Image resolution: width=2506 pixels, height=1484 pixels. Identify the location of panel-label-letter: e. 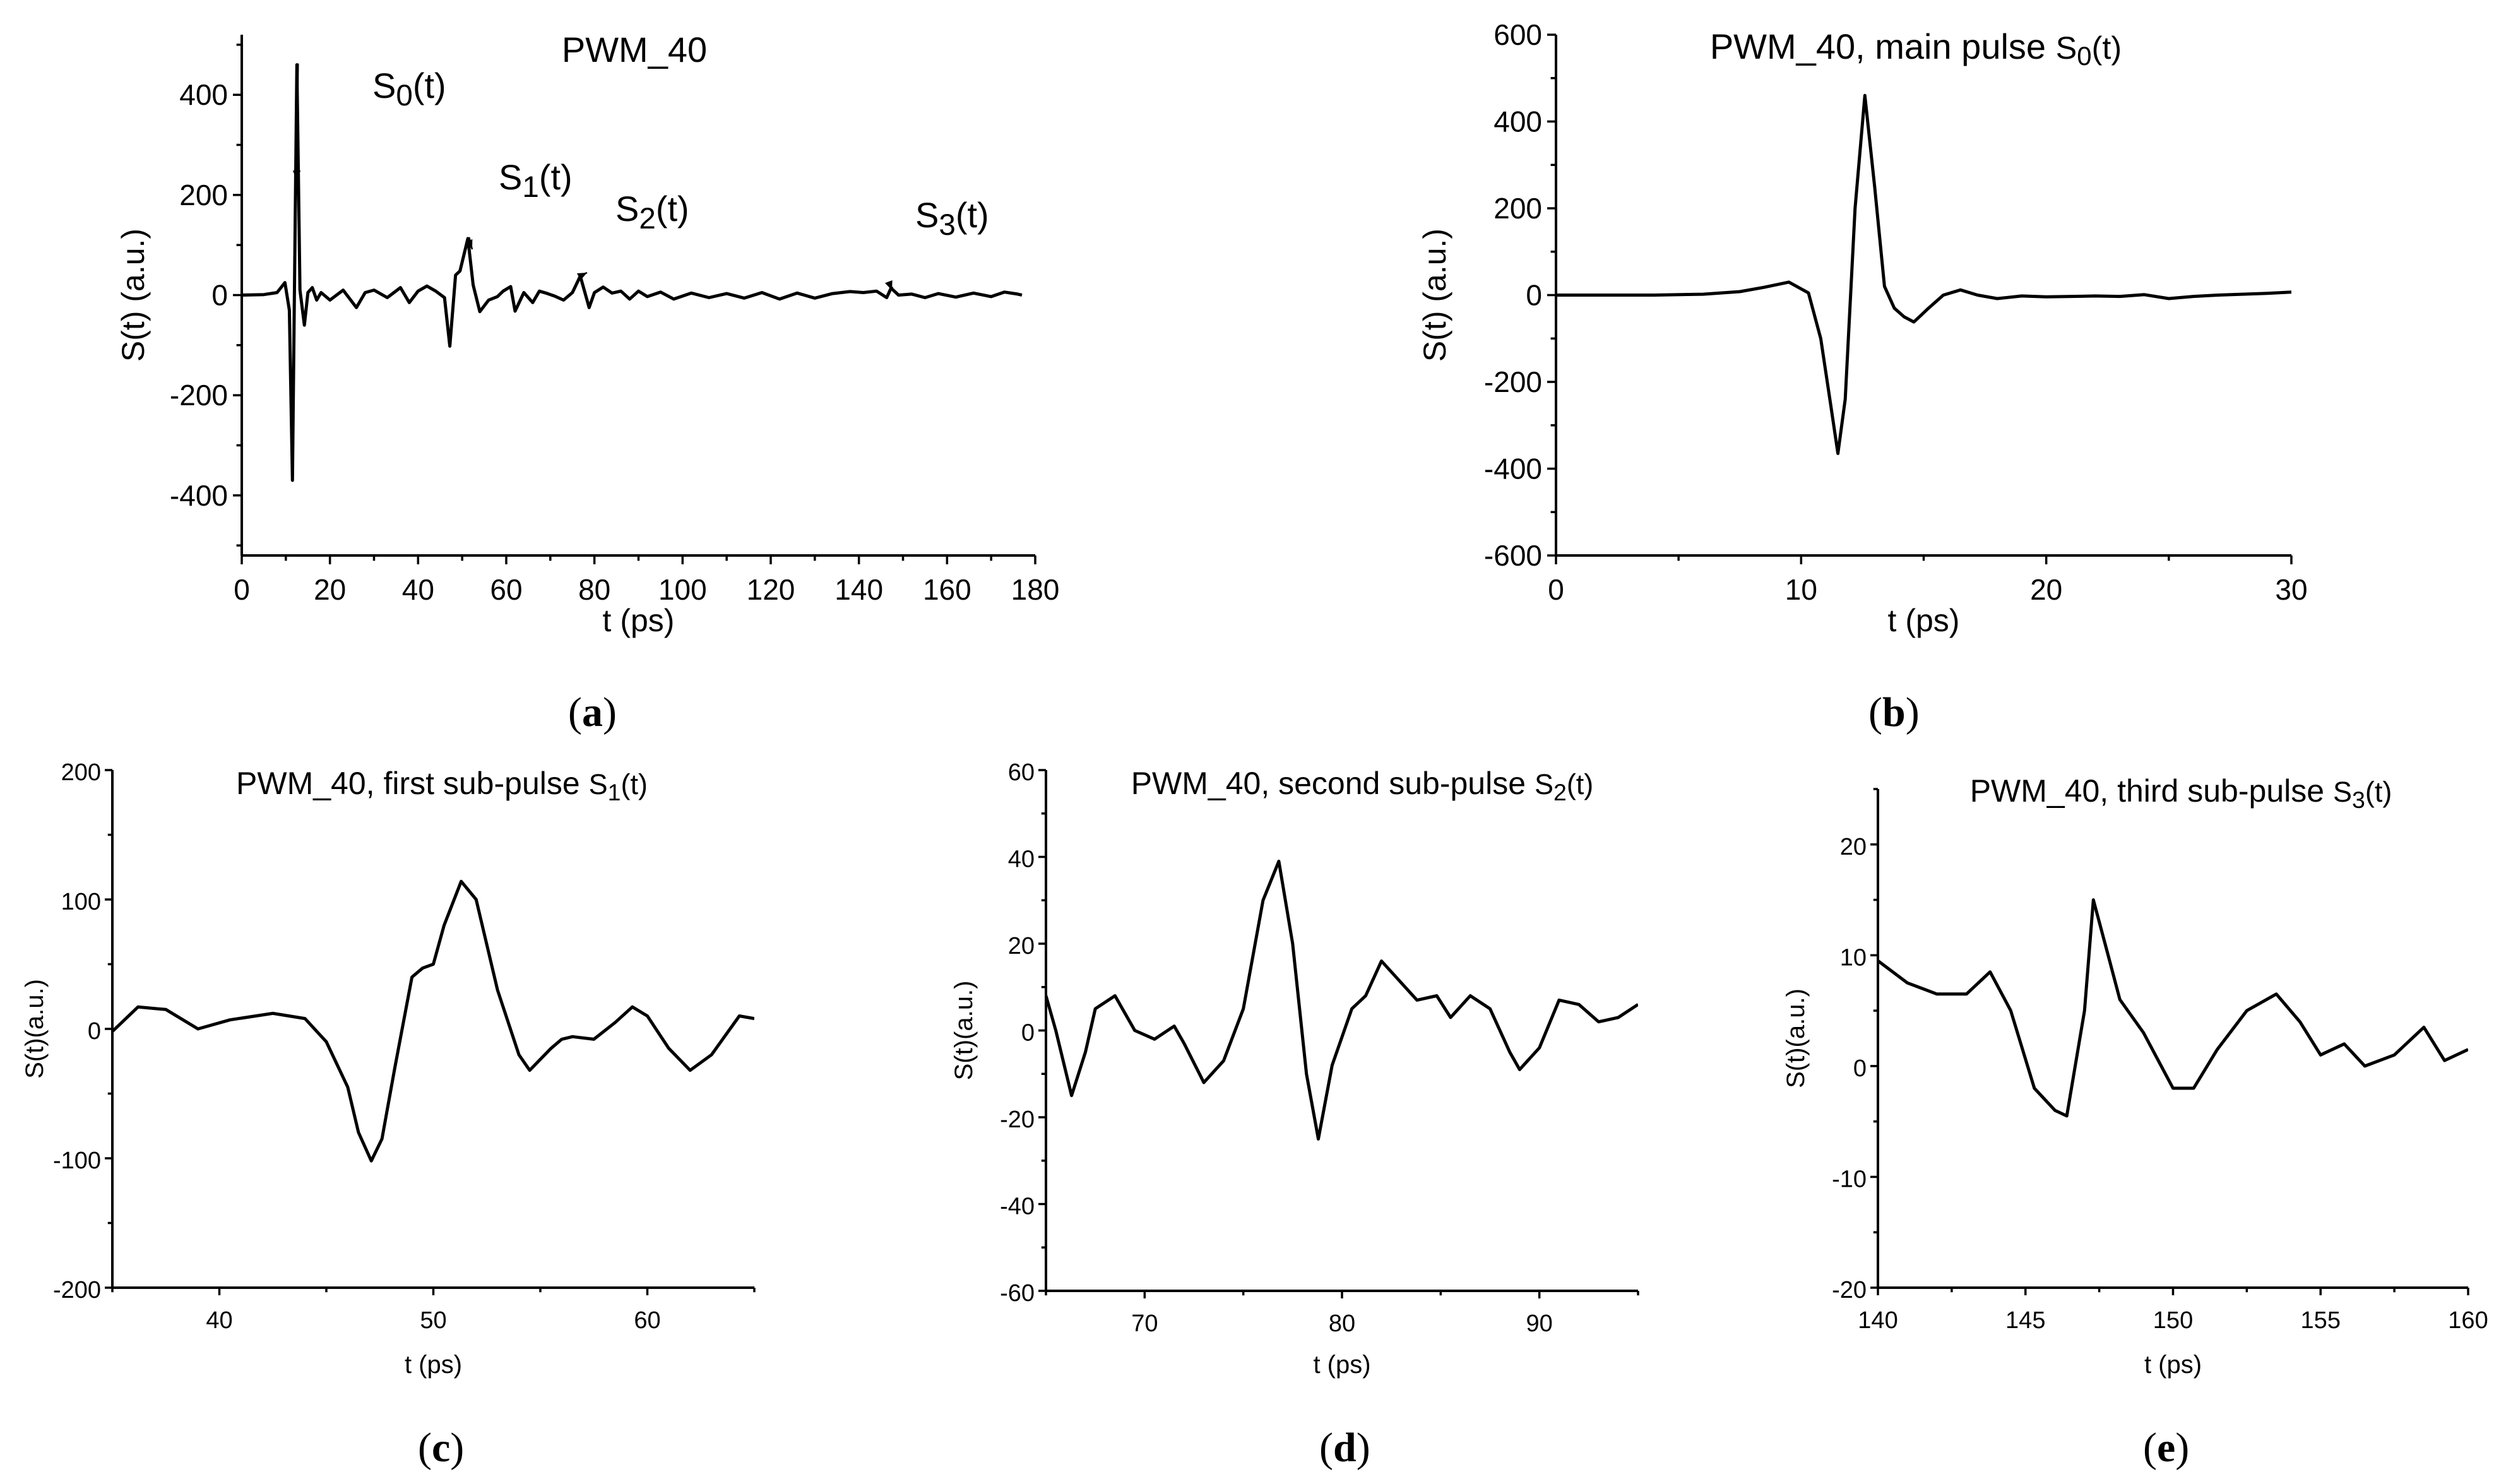
(2166, 1448).